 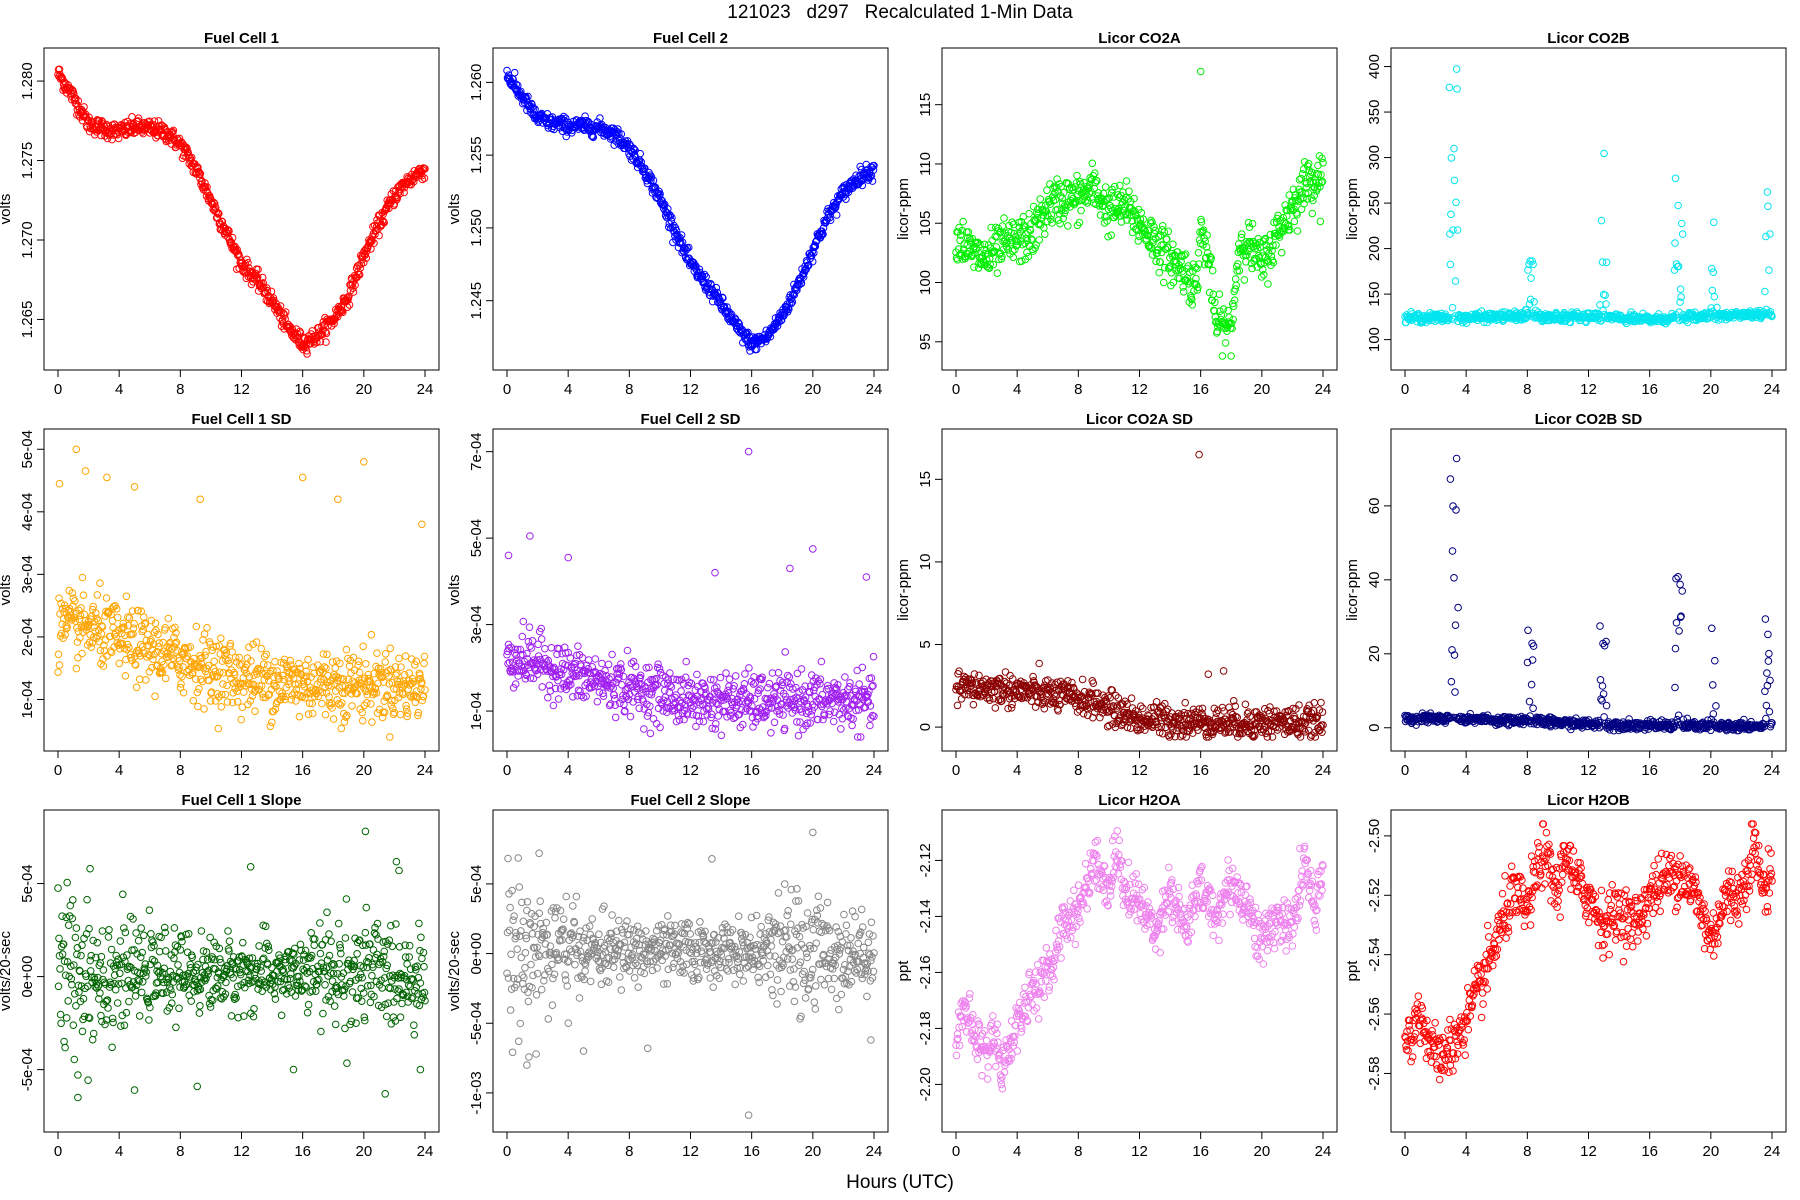 I want to click on points-co2b, so click(x=1588, y=196).